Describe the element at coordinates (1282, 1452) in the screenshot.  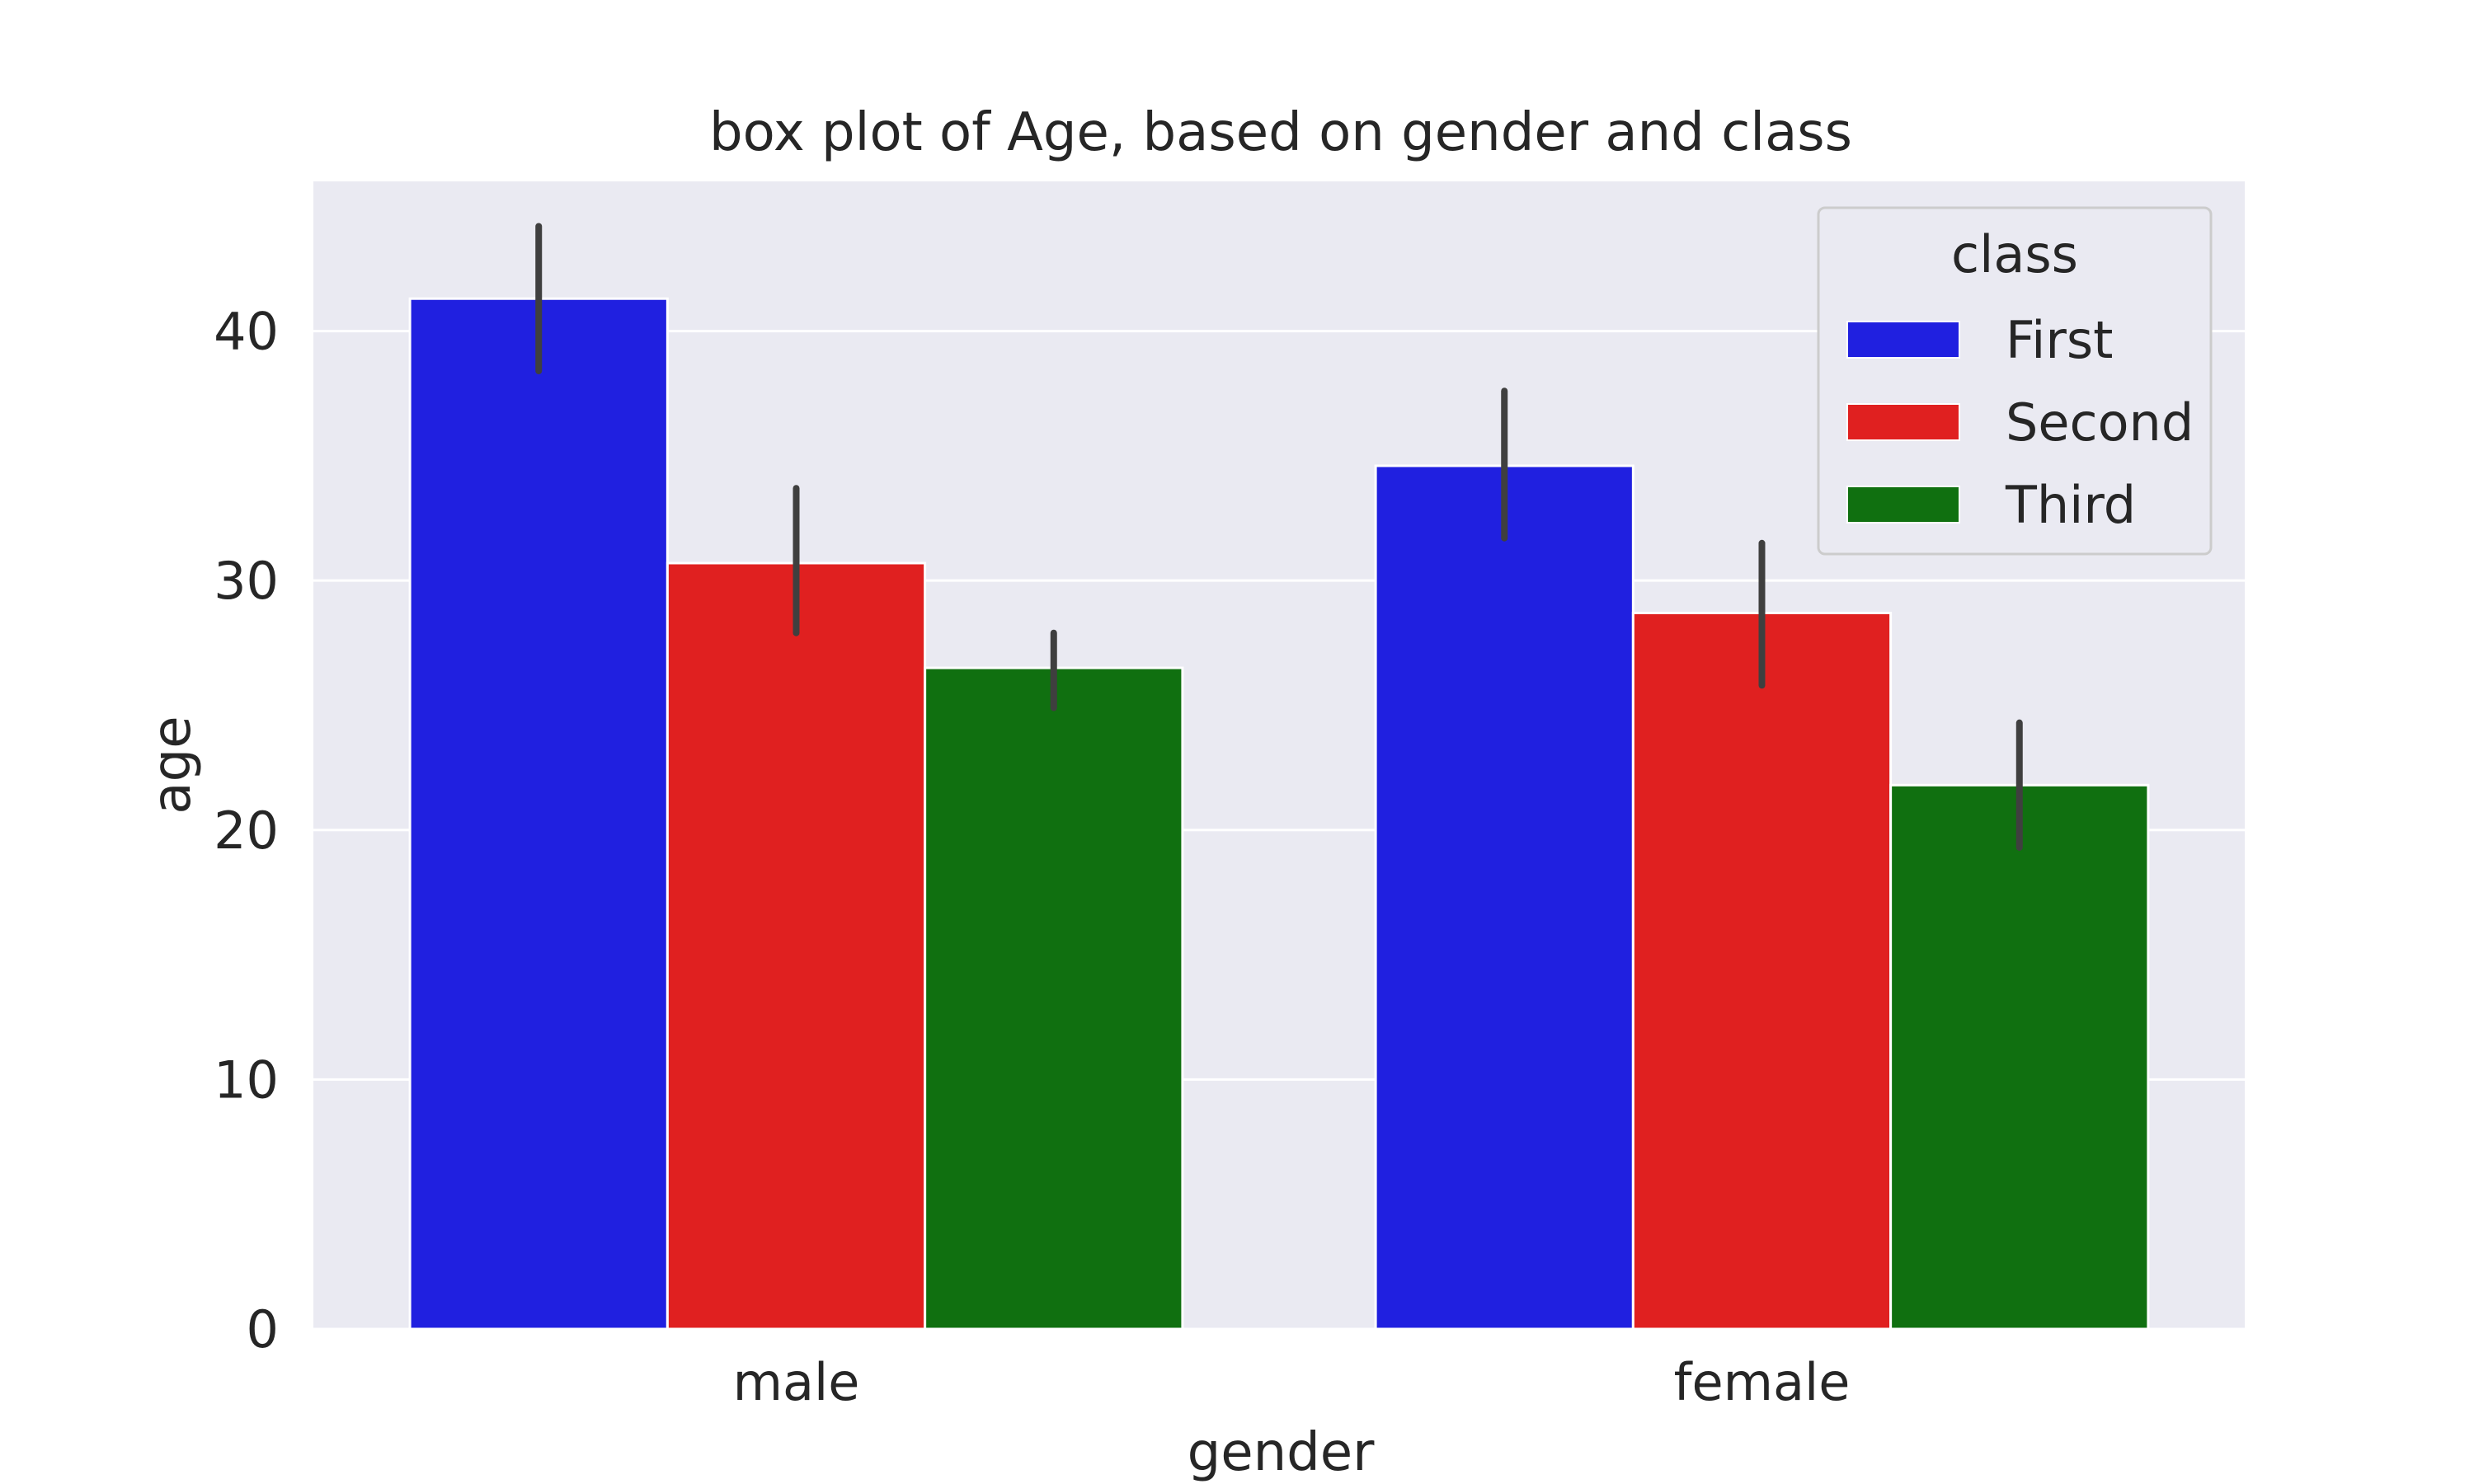
I see `x-axis-label: gender` at that location.